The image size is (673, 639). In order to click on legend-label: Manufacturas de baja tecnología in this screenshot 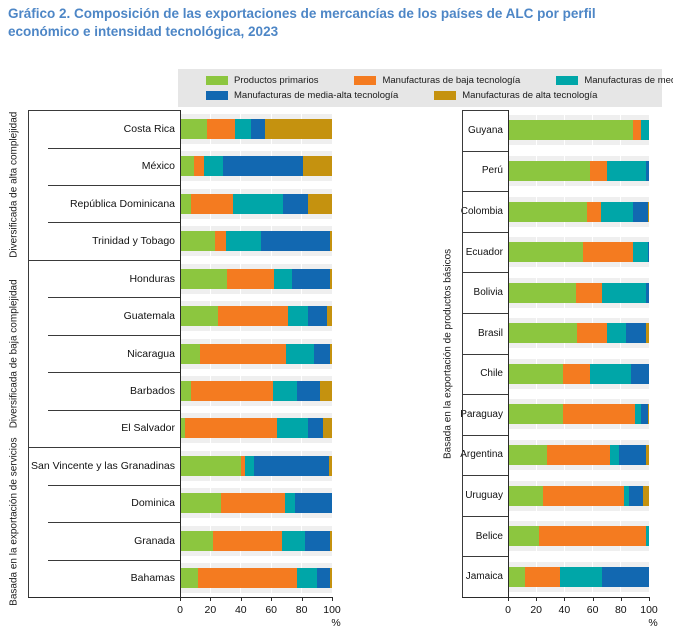, I will do `click(451, 80)`.